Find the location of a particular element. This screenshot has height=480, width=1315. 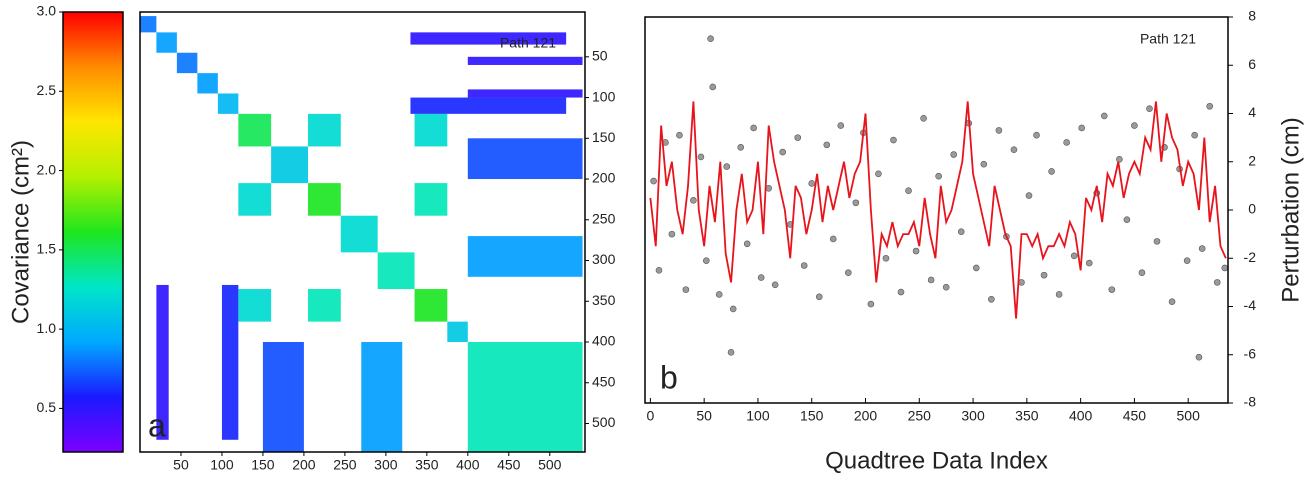

x-axis-label: Quadtree Data Index is located at coordinates (936, 460).